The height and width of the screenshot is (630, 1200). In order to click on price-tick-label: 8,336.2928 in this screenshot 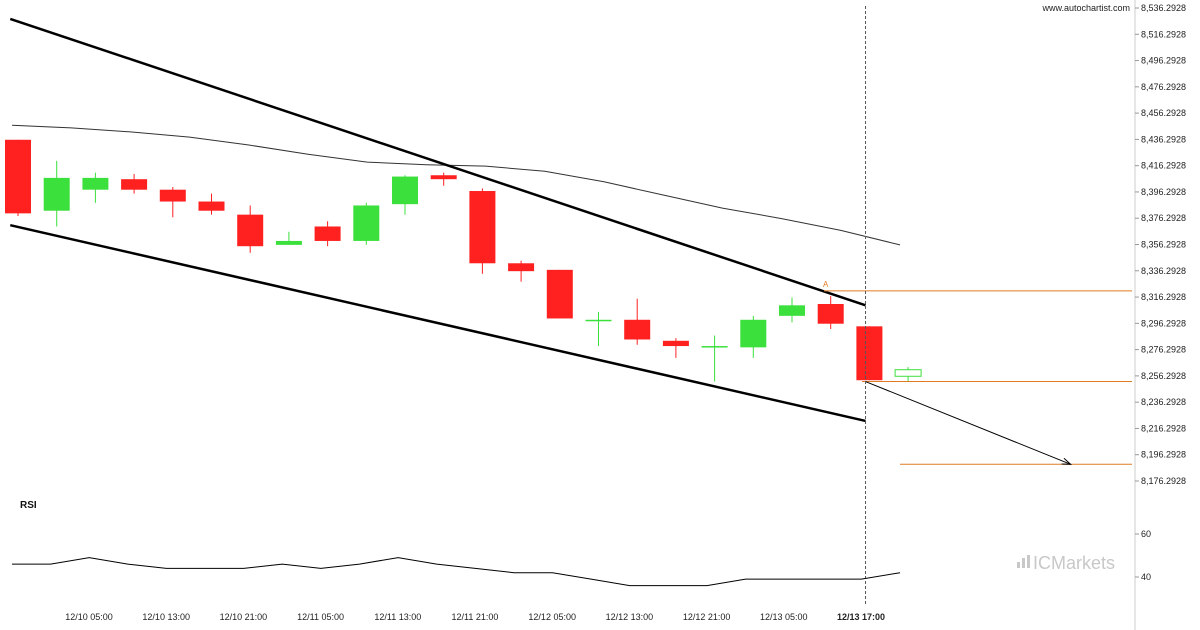, I will do `click(1163, 271)`.